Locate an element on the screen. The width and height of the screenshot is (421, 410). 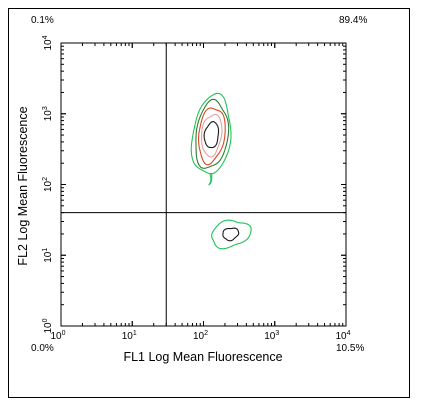
y-axis-title: FL2 Log Mean Fluorescence is located at coordinates (23, 185).